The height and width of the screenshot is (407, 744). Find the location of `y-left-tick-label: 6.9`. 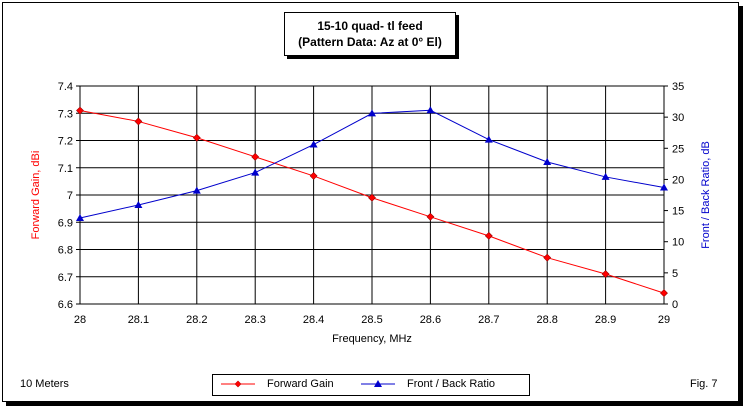

y-left-tick-label: 6.9 is located at coordinates (65, 223).